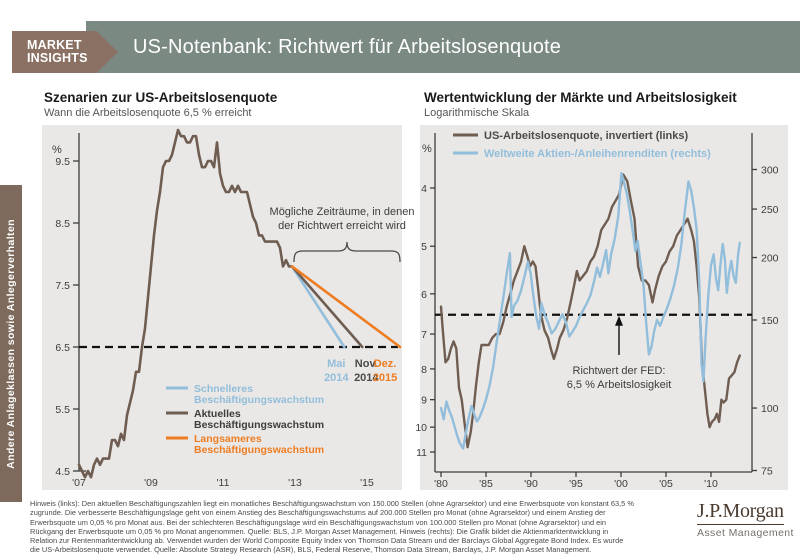 The height and width of the screenshot is (554, 800). Describe the element at coordinates (54, 44) in the screenshot. I see `badge-line-1: MARKET` at that location.